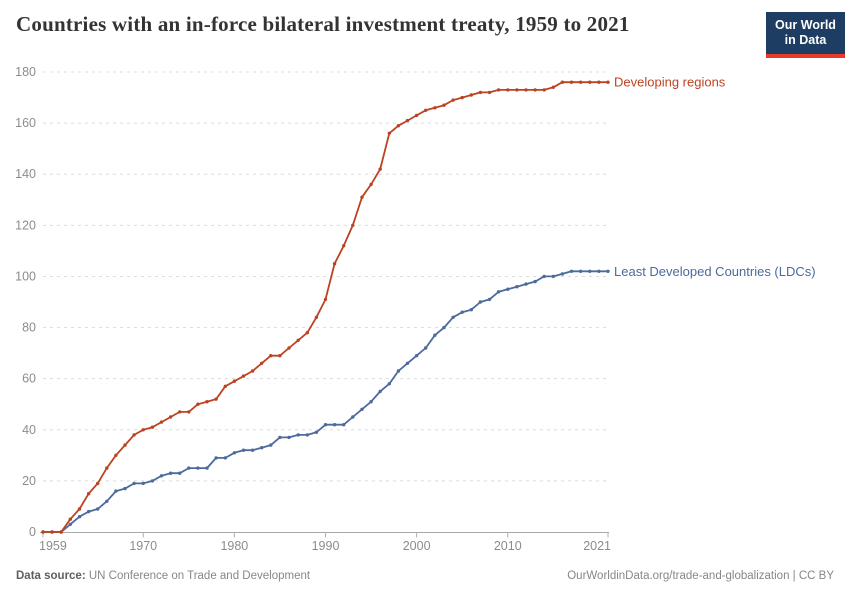  I want to click on series-point-developing-regions-1961, so click(61, 532).